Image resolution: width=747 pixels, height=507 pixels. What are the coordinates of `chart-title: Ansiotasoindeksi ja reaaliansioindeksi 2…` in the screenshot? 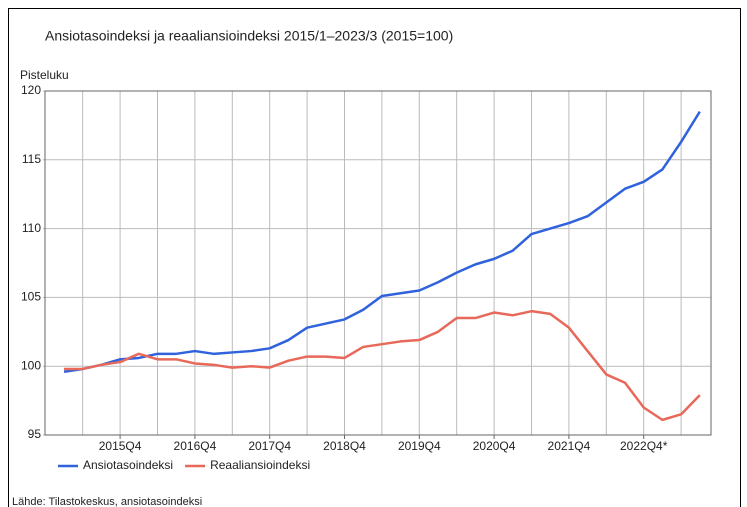 It's located at (249, 36).